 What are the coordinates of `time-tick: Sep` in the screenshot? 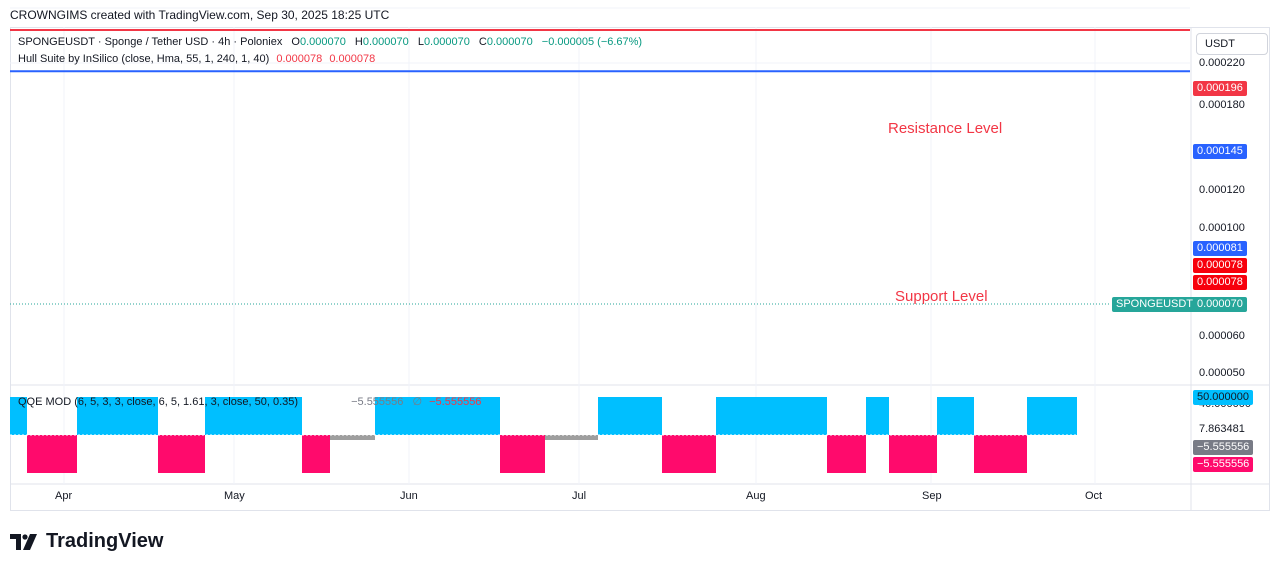 It's located at (932, 496).